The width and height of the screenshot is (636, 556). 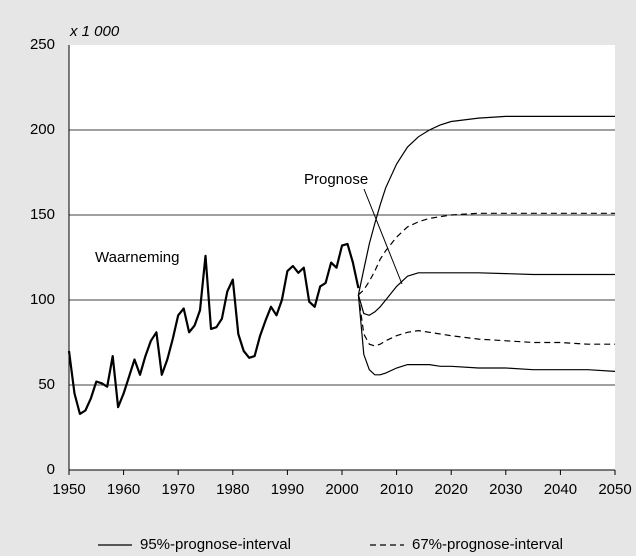 I want to click on x-tick-label: 2010, so click(x=396, y=489).